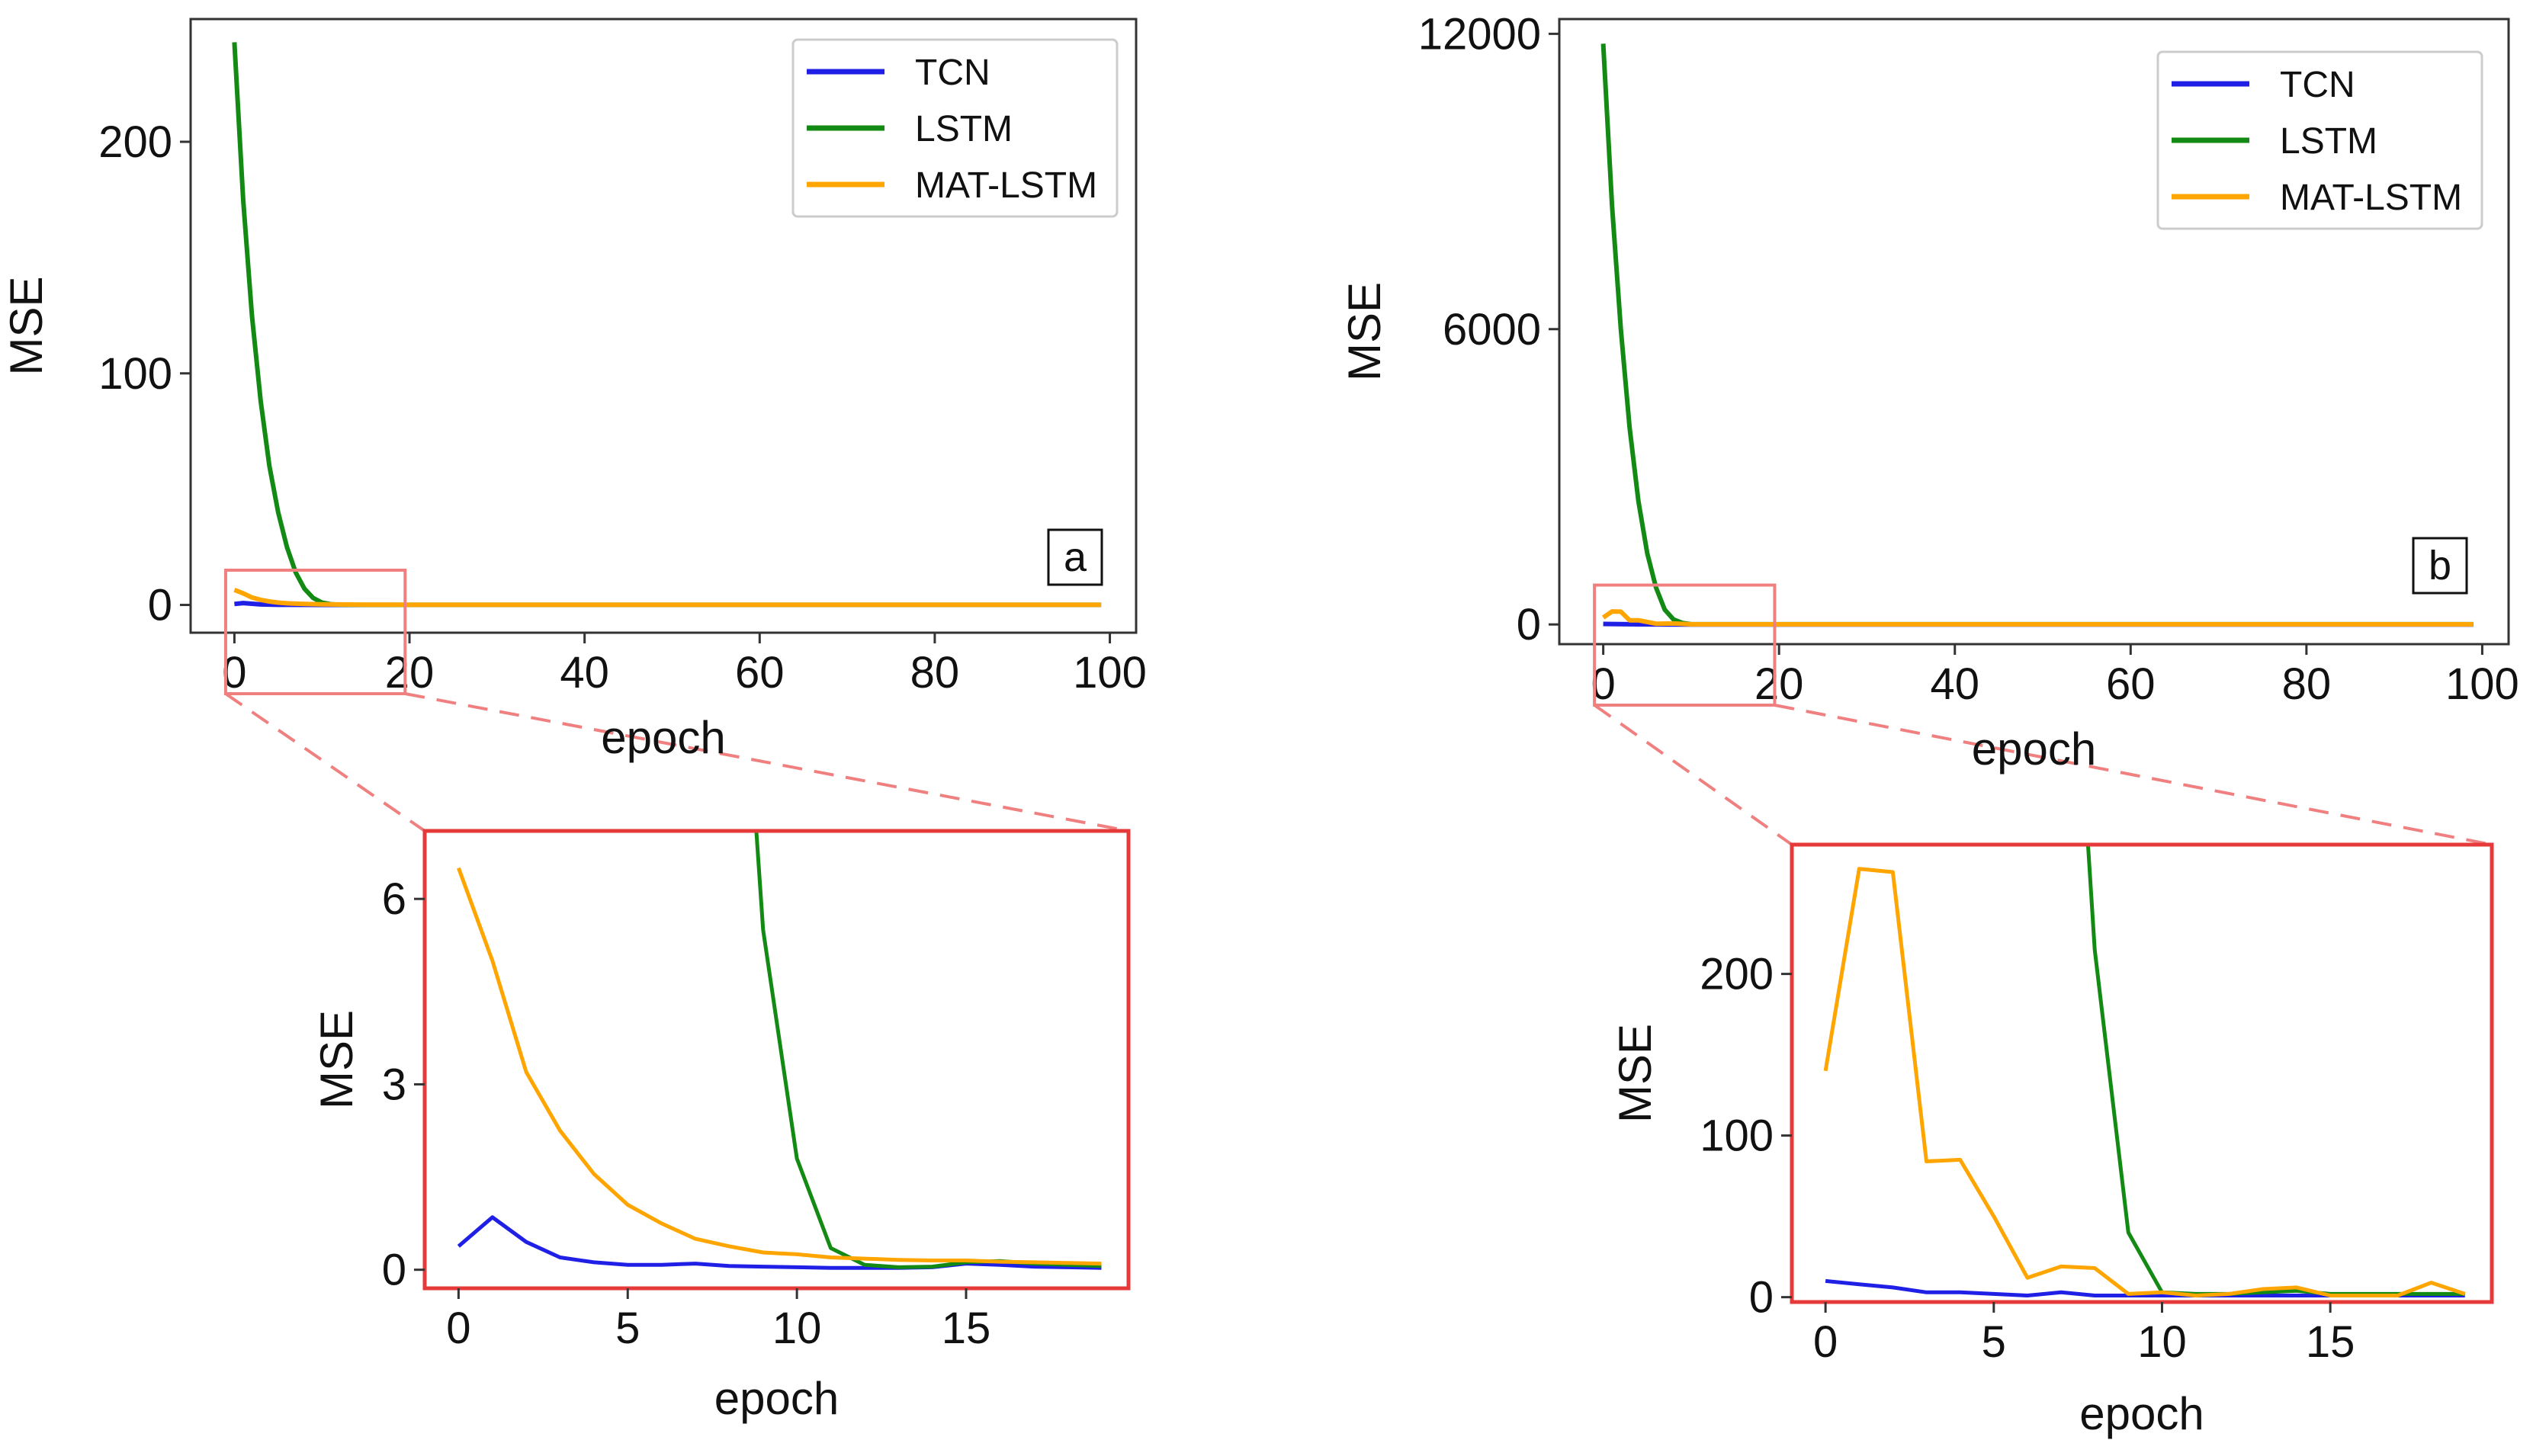  Describe the element at coordinates (1479, 34) in the screenshot. I see `y-tick-label: 12000` at that location.